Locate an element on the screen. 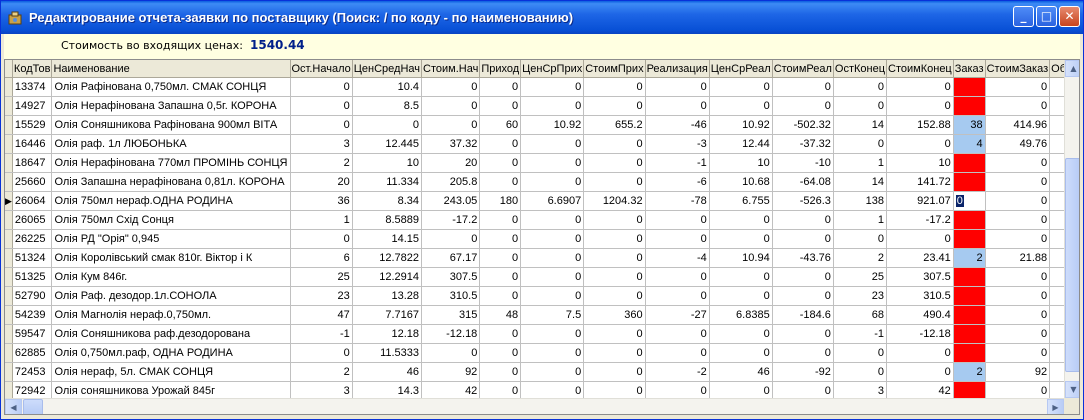  value-cell: 138 is located at coordinates (860, 201).